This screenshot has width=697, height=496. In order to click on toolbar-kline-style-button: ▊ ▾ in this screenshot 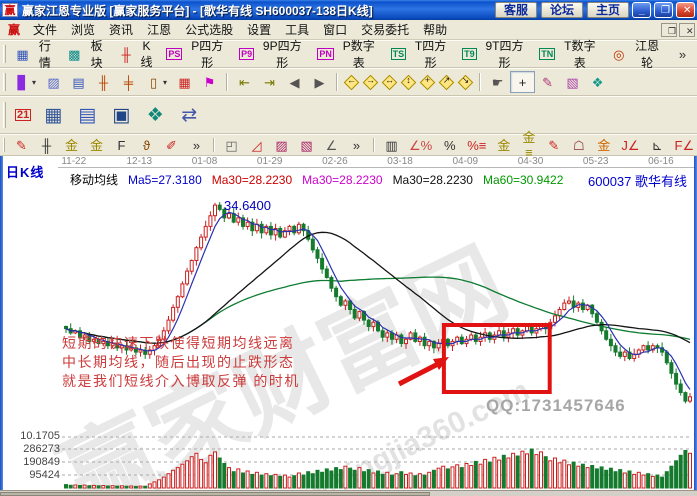, I will do `click(25, 82)`.